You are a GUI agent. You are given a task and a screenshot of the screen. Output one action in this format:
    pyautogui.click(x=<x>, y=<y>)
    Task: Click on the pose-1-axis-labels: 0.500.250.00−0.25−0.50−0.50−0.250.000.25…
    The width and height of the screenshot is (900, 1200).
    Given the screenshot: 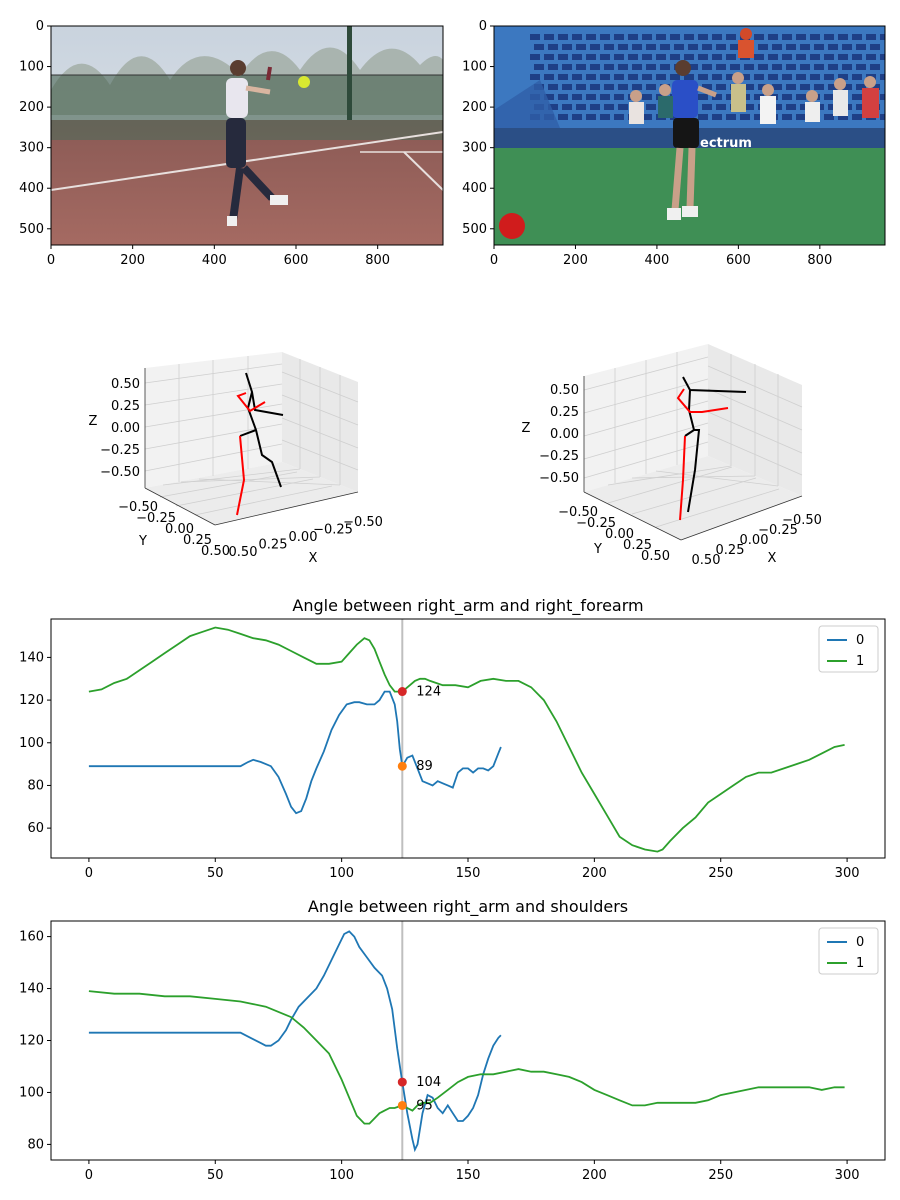 What is the action you would take?
    pyautogui.click(x=236, y=471)
    